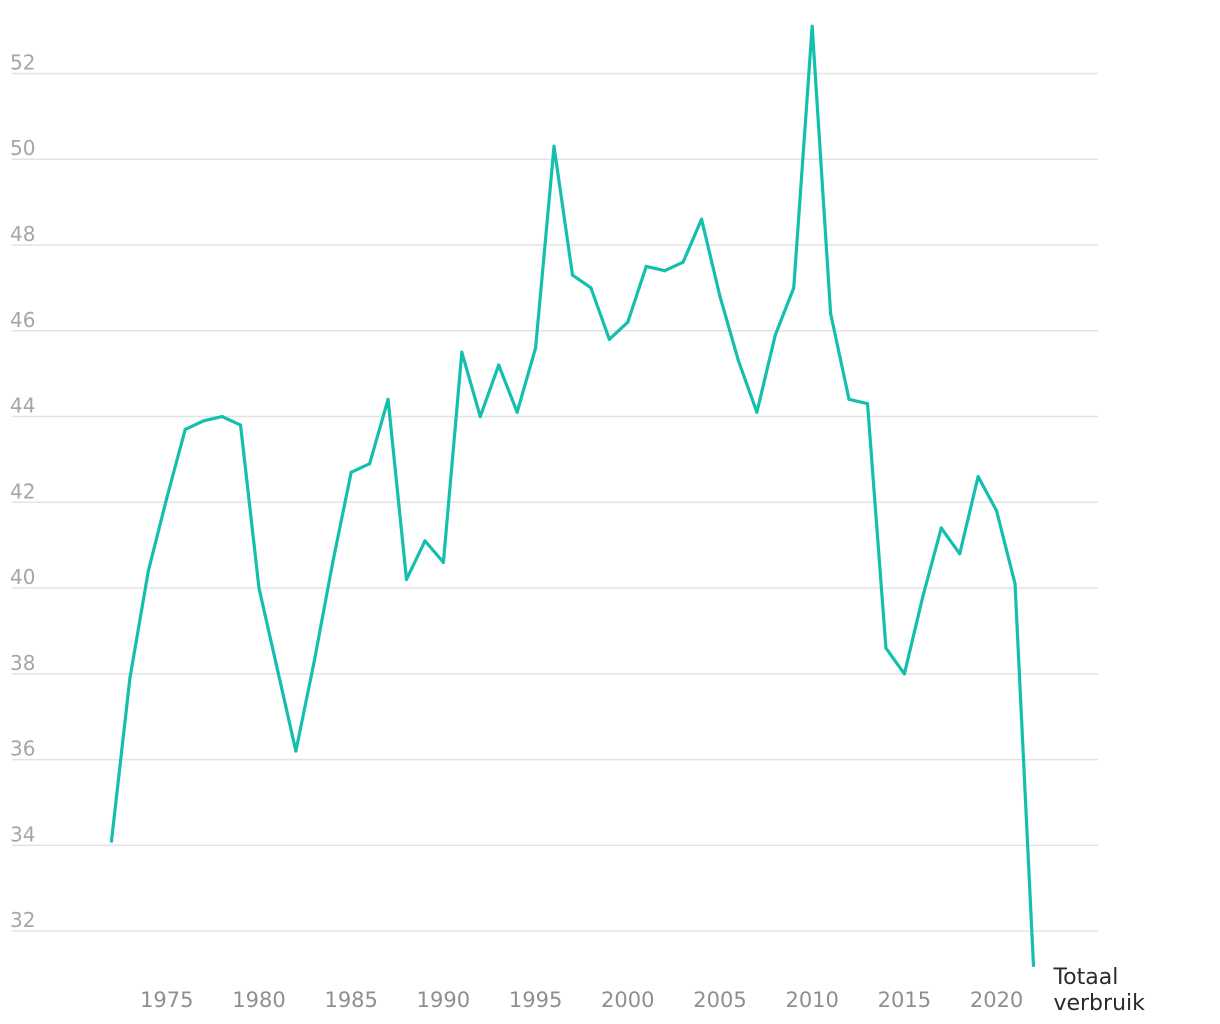  Describe the element at coordinates (978, 476) in the screenshot. I see `data-point-2019` at that location.